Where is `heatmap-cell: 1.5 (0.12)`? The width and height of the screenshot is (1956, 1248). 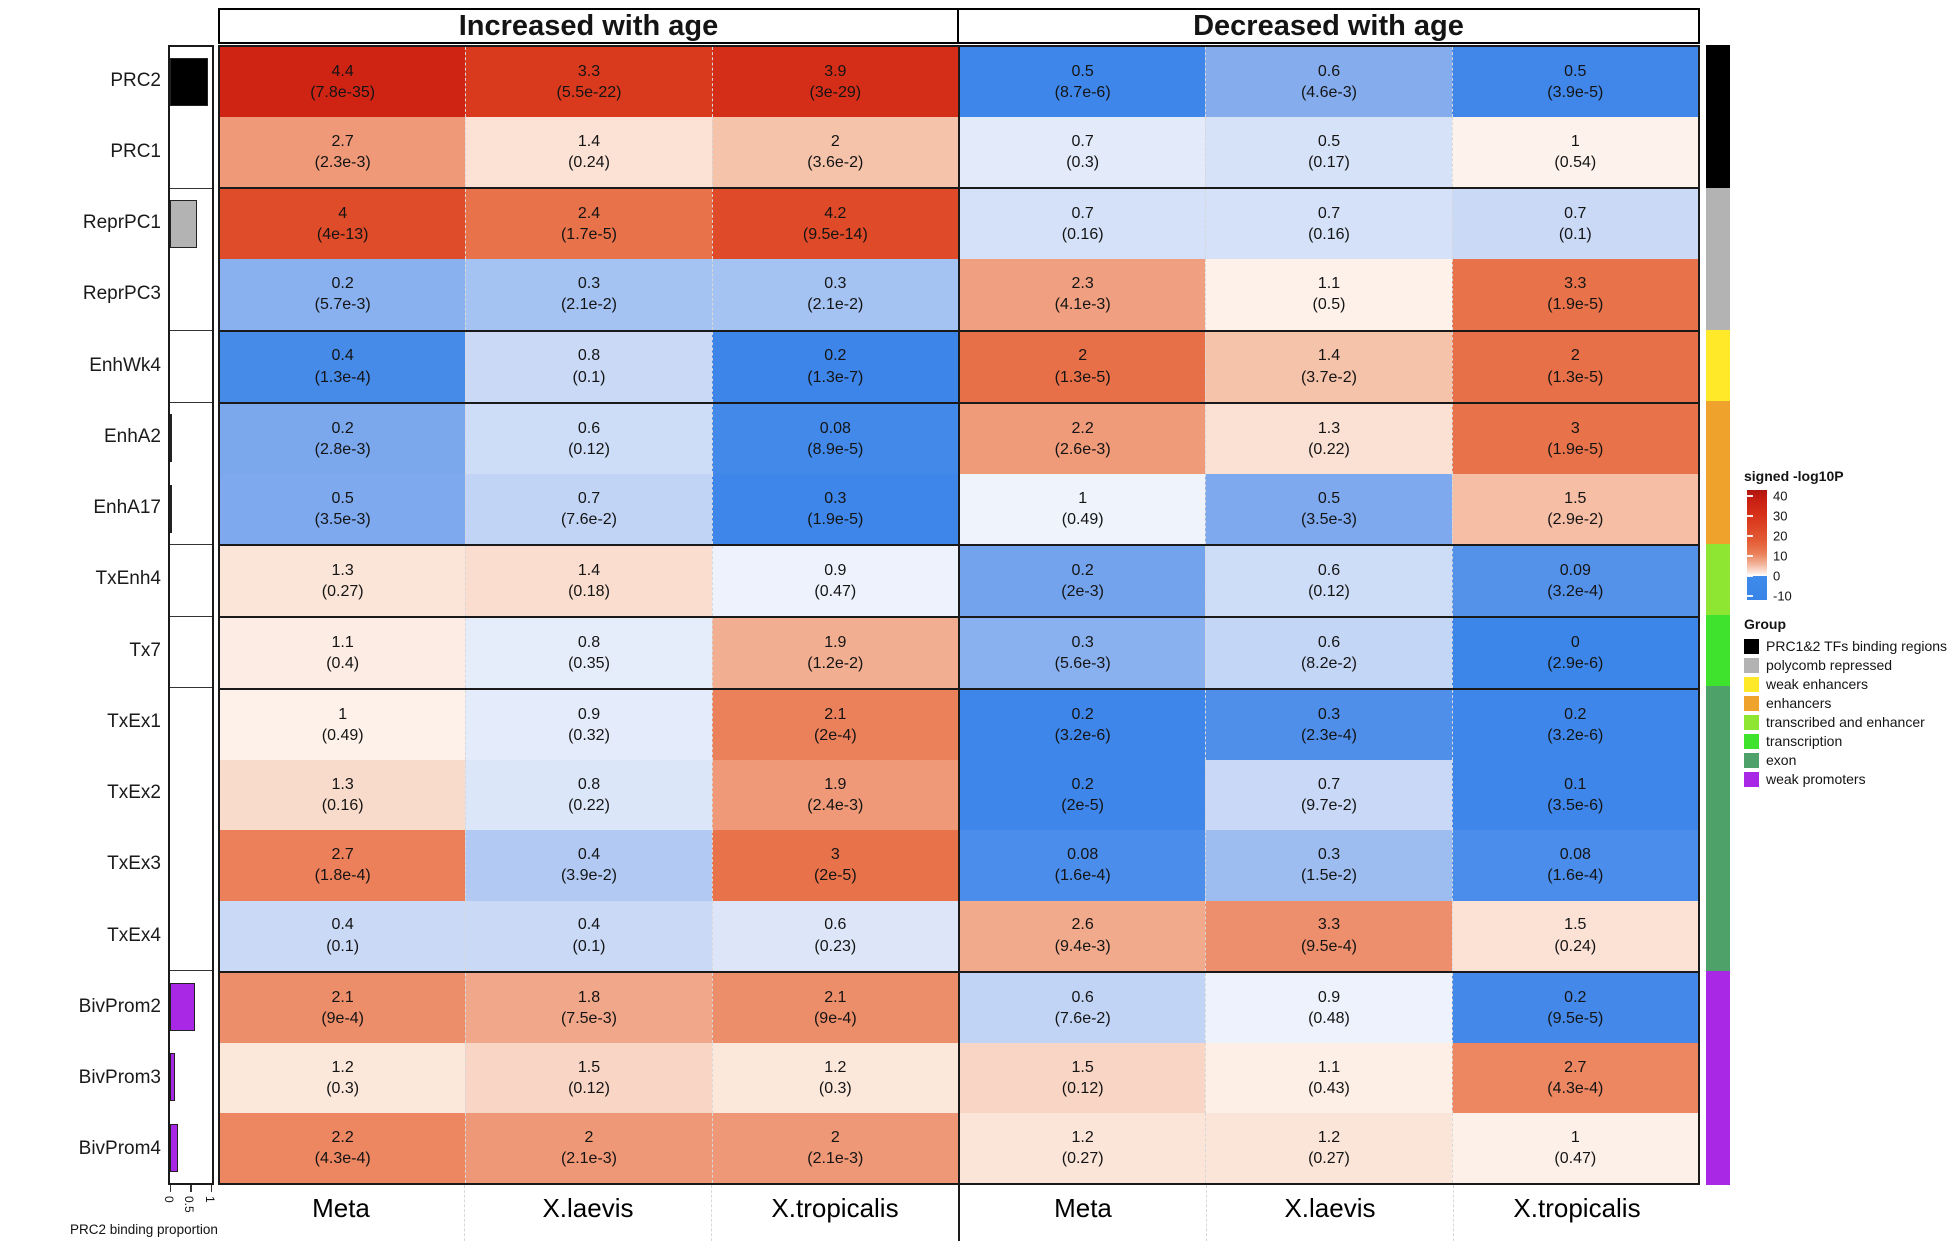 heatmap-cell: 1.5 (0.12) is located at coordinates (588, 1077).